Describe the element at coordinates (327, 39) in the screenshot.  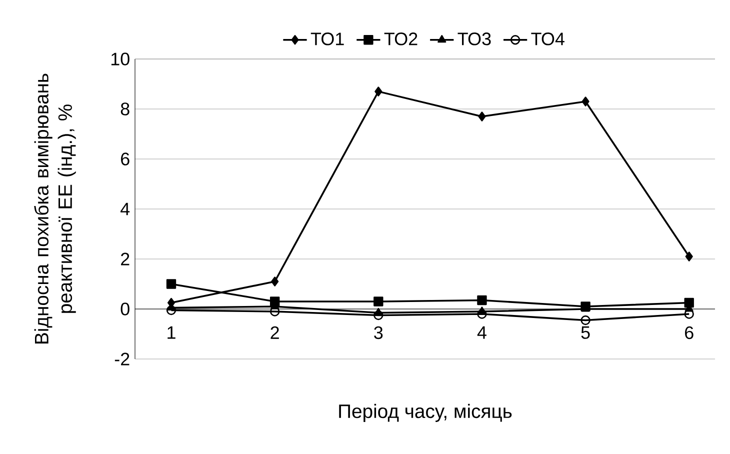
I see `legend-label: ТО1` at that location.